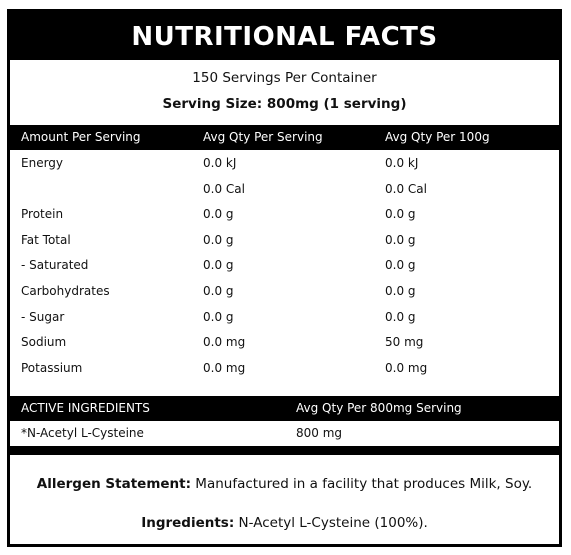 The width and height of the screenshot is (571, 555). I want to click on nutrient-name: Fat Total, so click(46, 239).